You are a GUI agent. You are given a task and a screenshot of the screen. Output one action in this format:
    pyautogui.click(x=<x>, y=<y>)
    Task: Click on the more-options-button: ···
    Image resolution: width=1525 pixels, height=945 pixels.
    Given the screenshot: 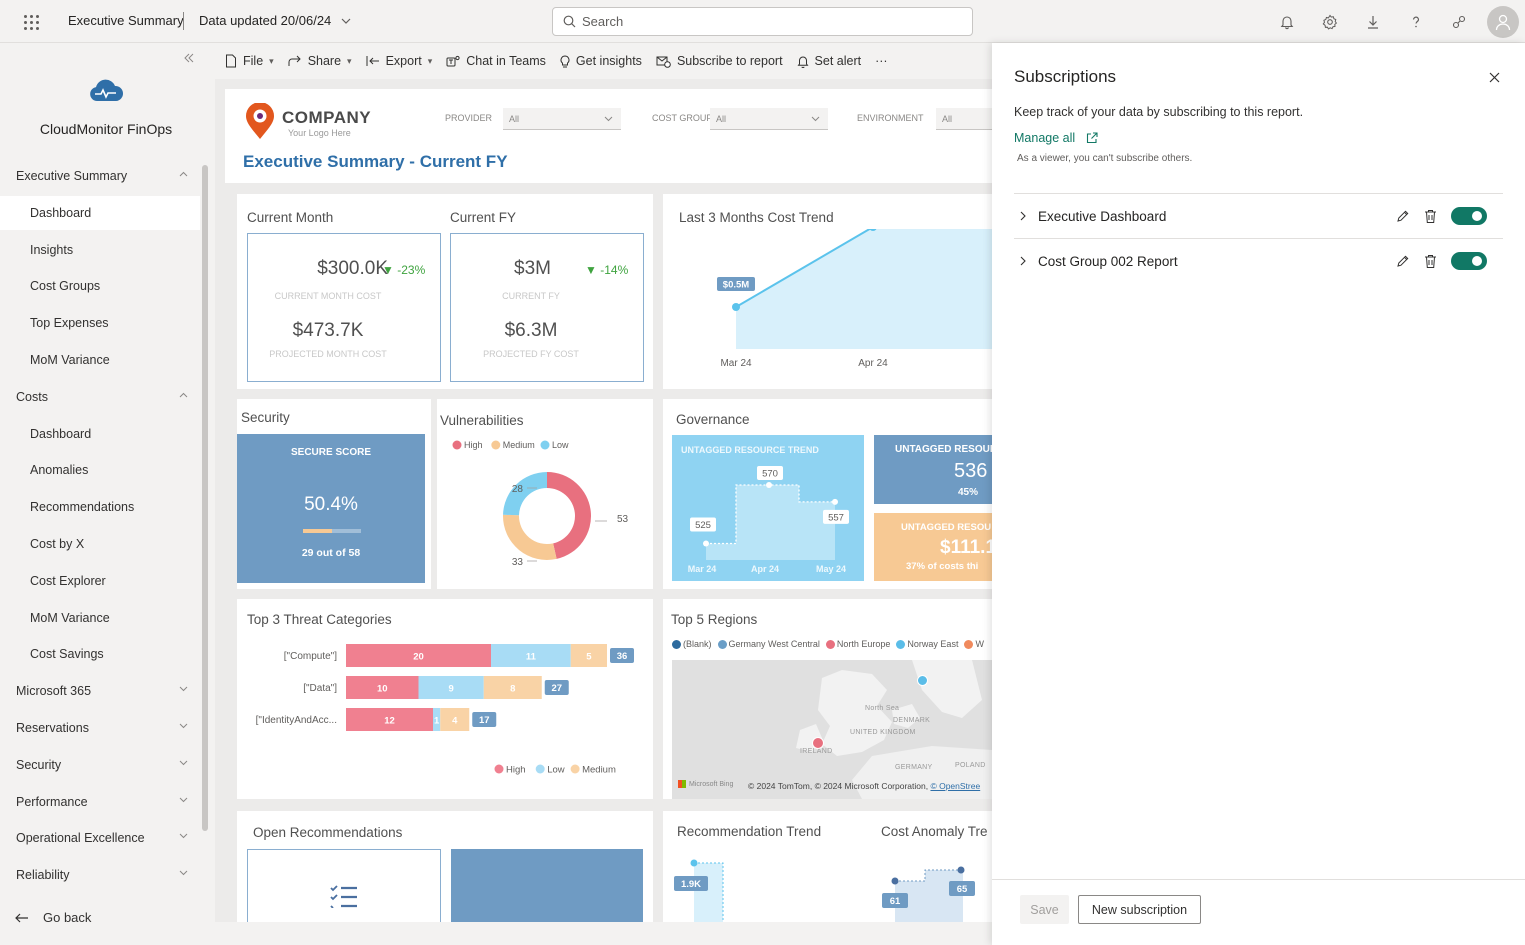 What is the action you would take?
    pyautogui.click(x=881, y=61)
    